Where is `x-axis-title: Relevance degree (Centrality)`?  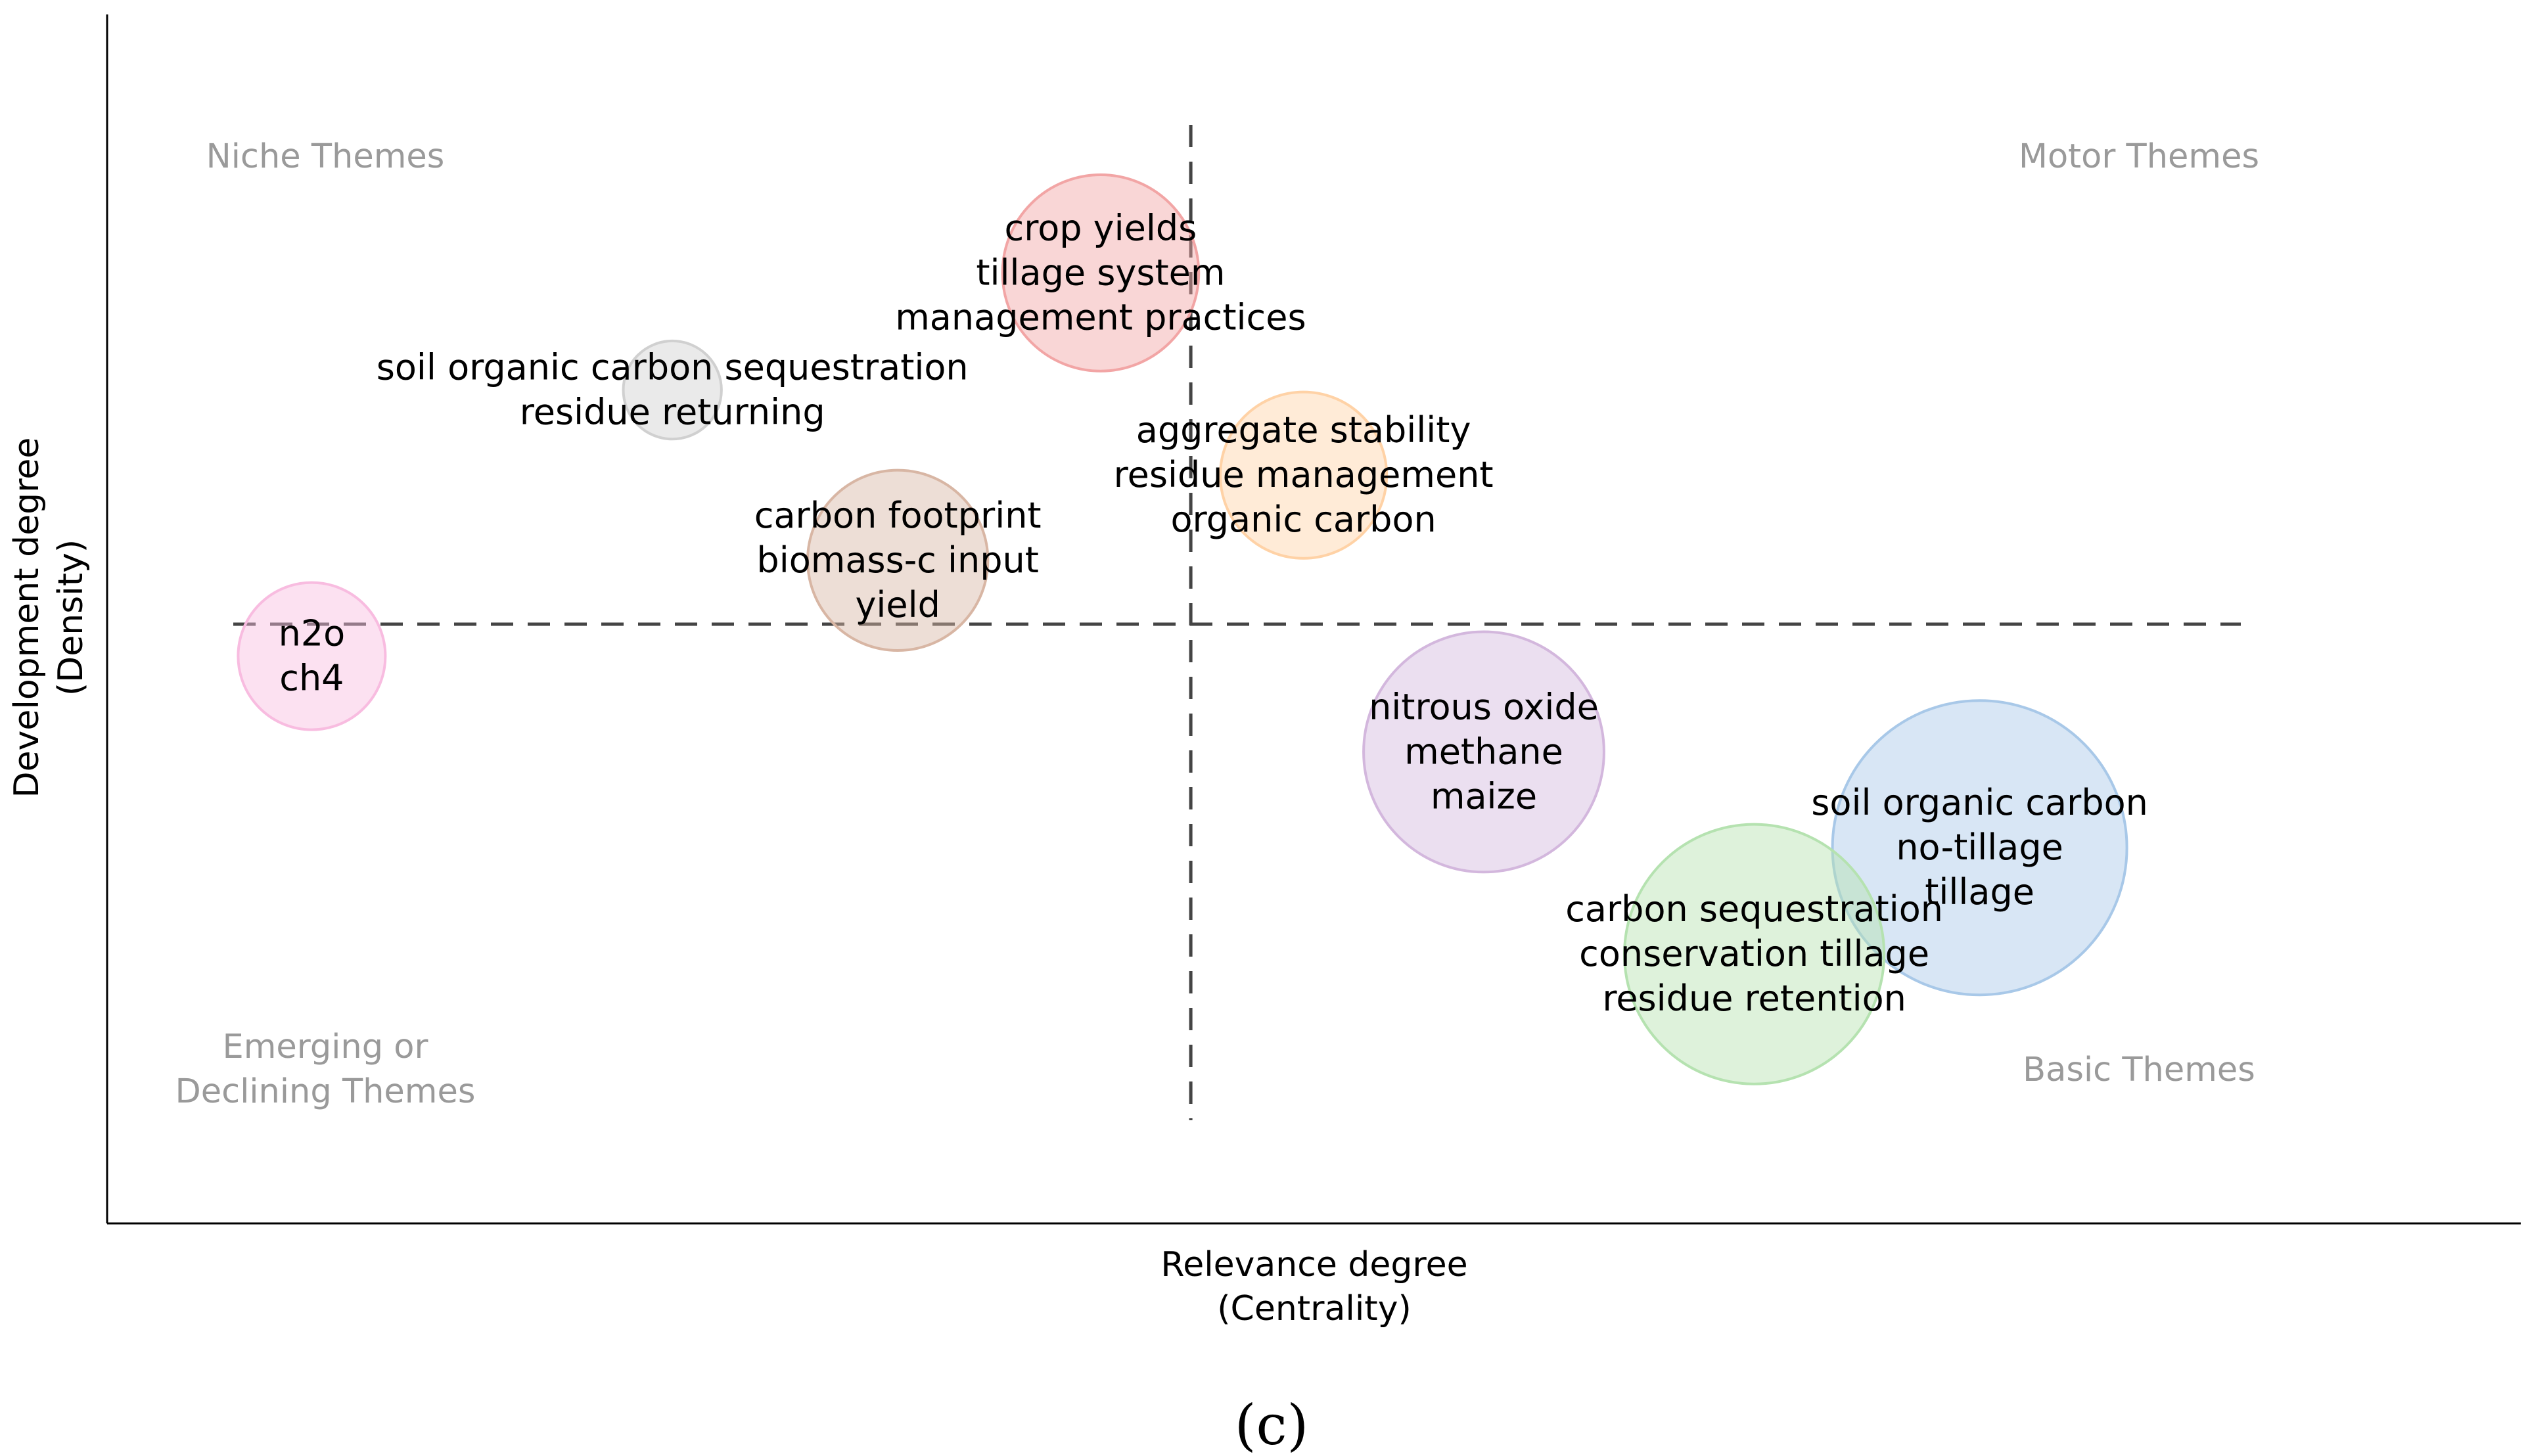
x-axis-title: Relevance degree (Centrality) is located at coordinates (1313, 1287).